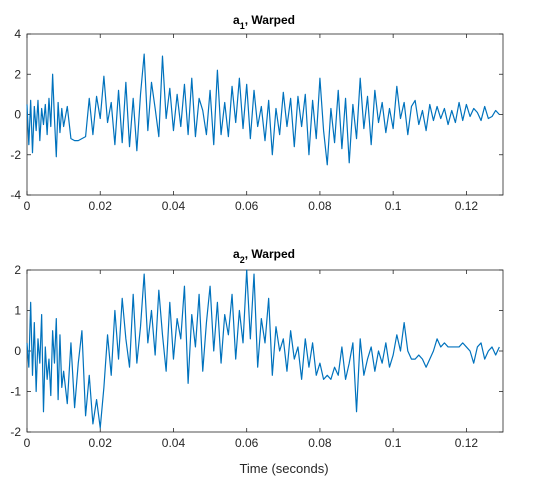  Describe the element at coordinates (467, 443) in the screenshot. I see `x-tick-label-a2: 0.12` at that location.